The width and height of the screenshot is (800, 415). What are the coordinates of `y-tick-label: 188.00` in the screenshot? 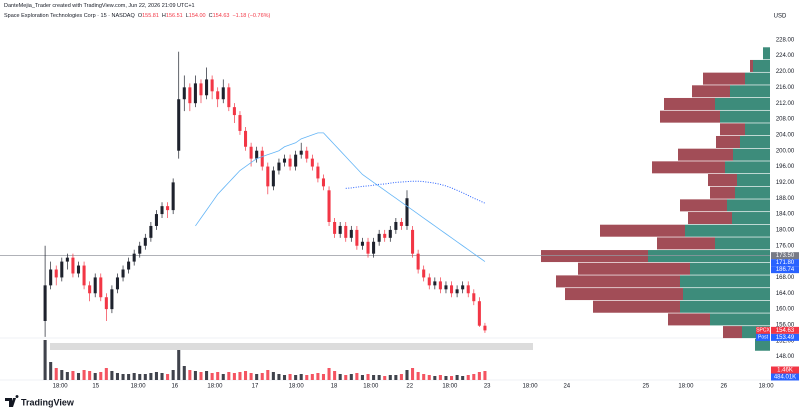 It's located at (785, 199).